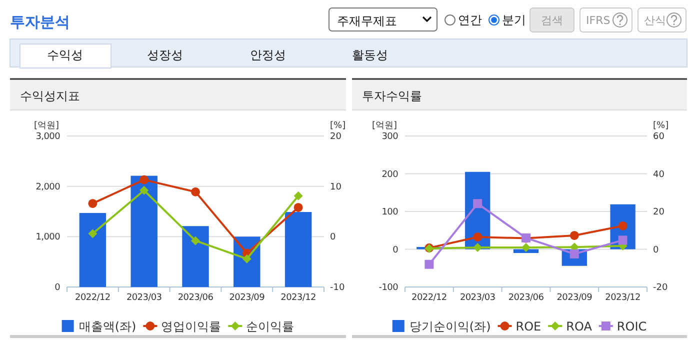 This screenshot has width=697, height=342. Describe the element at coordinates (598, 20) in the screenshot. I see `text: IFRS` at that location.